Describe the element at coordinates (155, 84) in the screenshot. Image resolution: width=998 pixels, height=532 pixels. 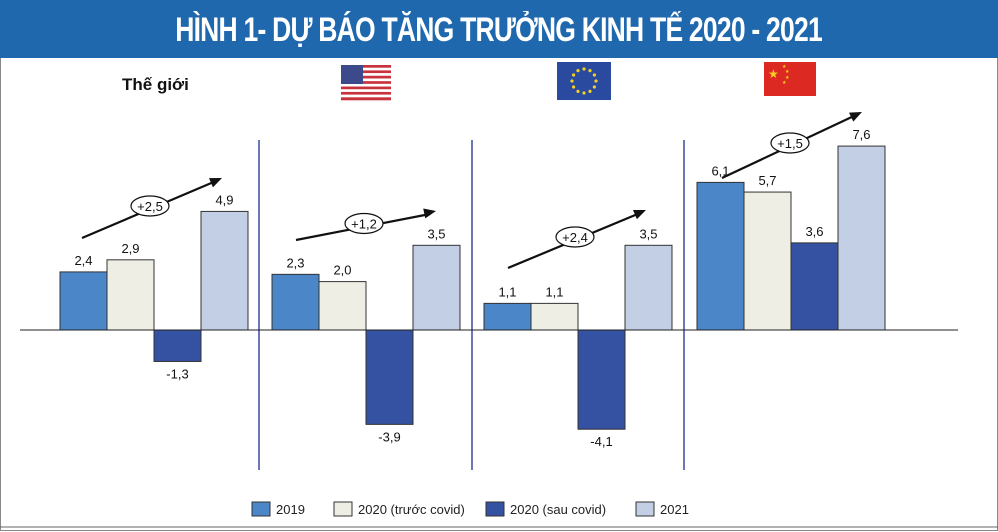
I see `category-label-world: Thế giới` at that location.